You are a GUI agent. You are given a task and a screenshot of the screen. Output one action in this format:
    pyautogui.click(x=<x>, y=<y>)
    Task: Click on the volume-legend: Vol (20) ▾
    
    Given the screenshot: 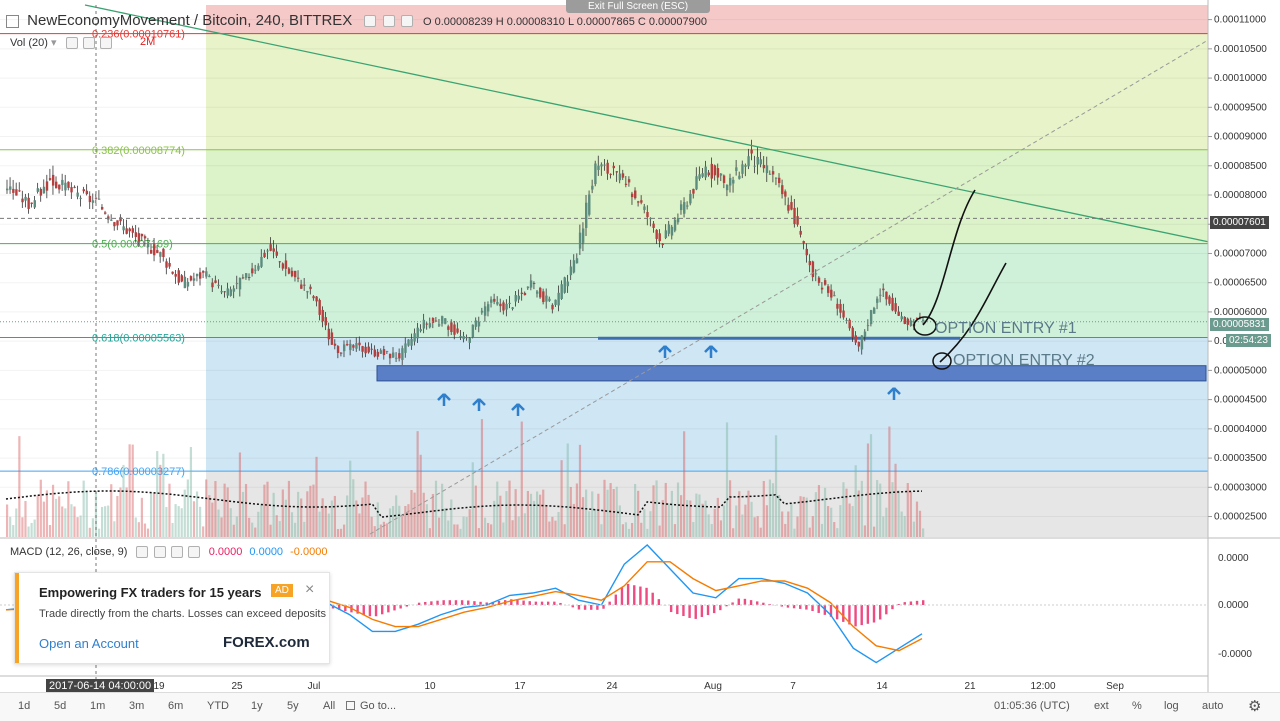 What is the action you would take?
    pyautogui.click(x=62, y=42)
    